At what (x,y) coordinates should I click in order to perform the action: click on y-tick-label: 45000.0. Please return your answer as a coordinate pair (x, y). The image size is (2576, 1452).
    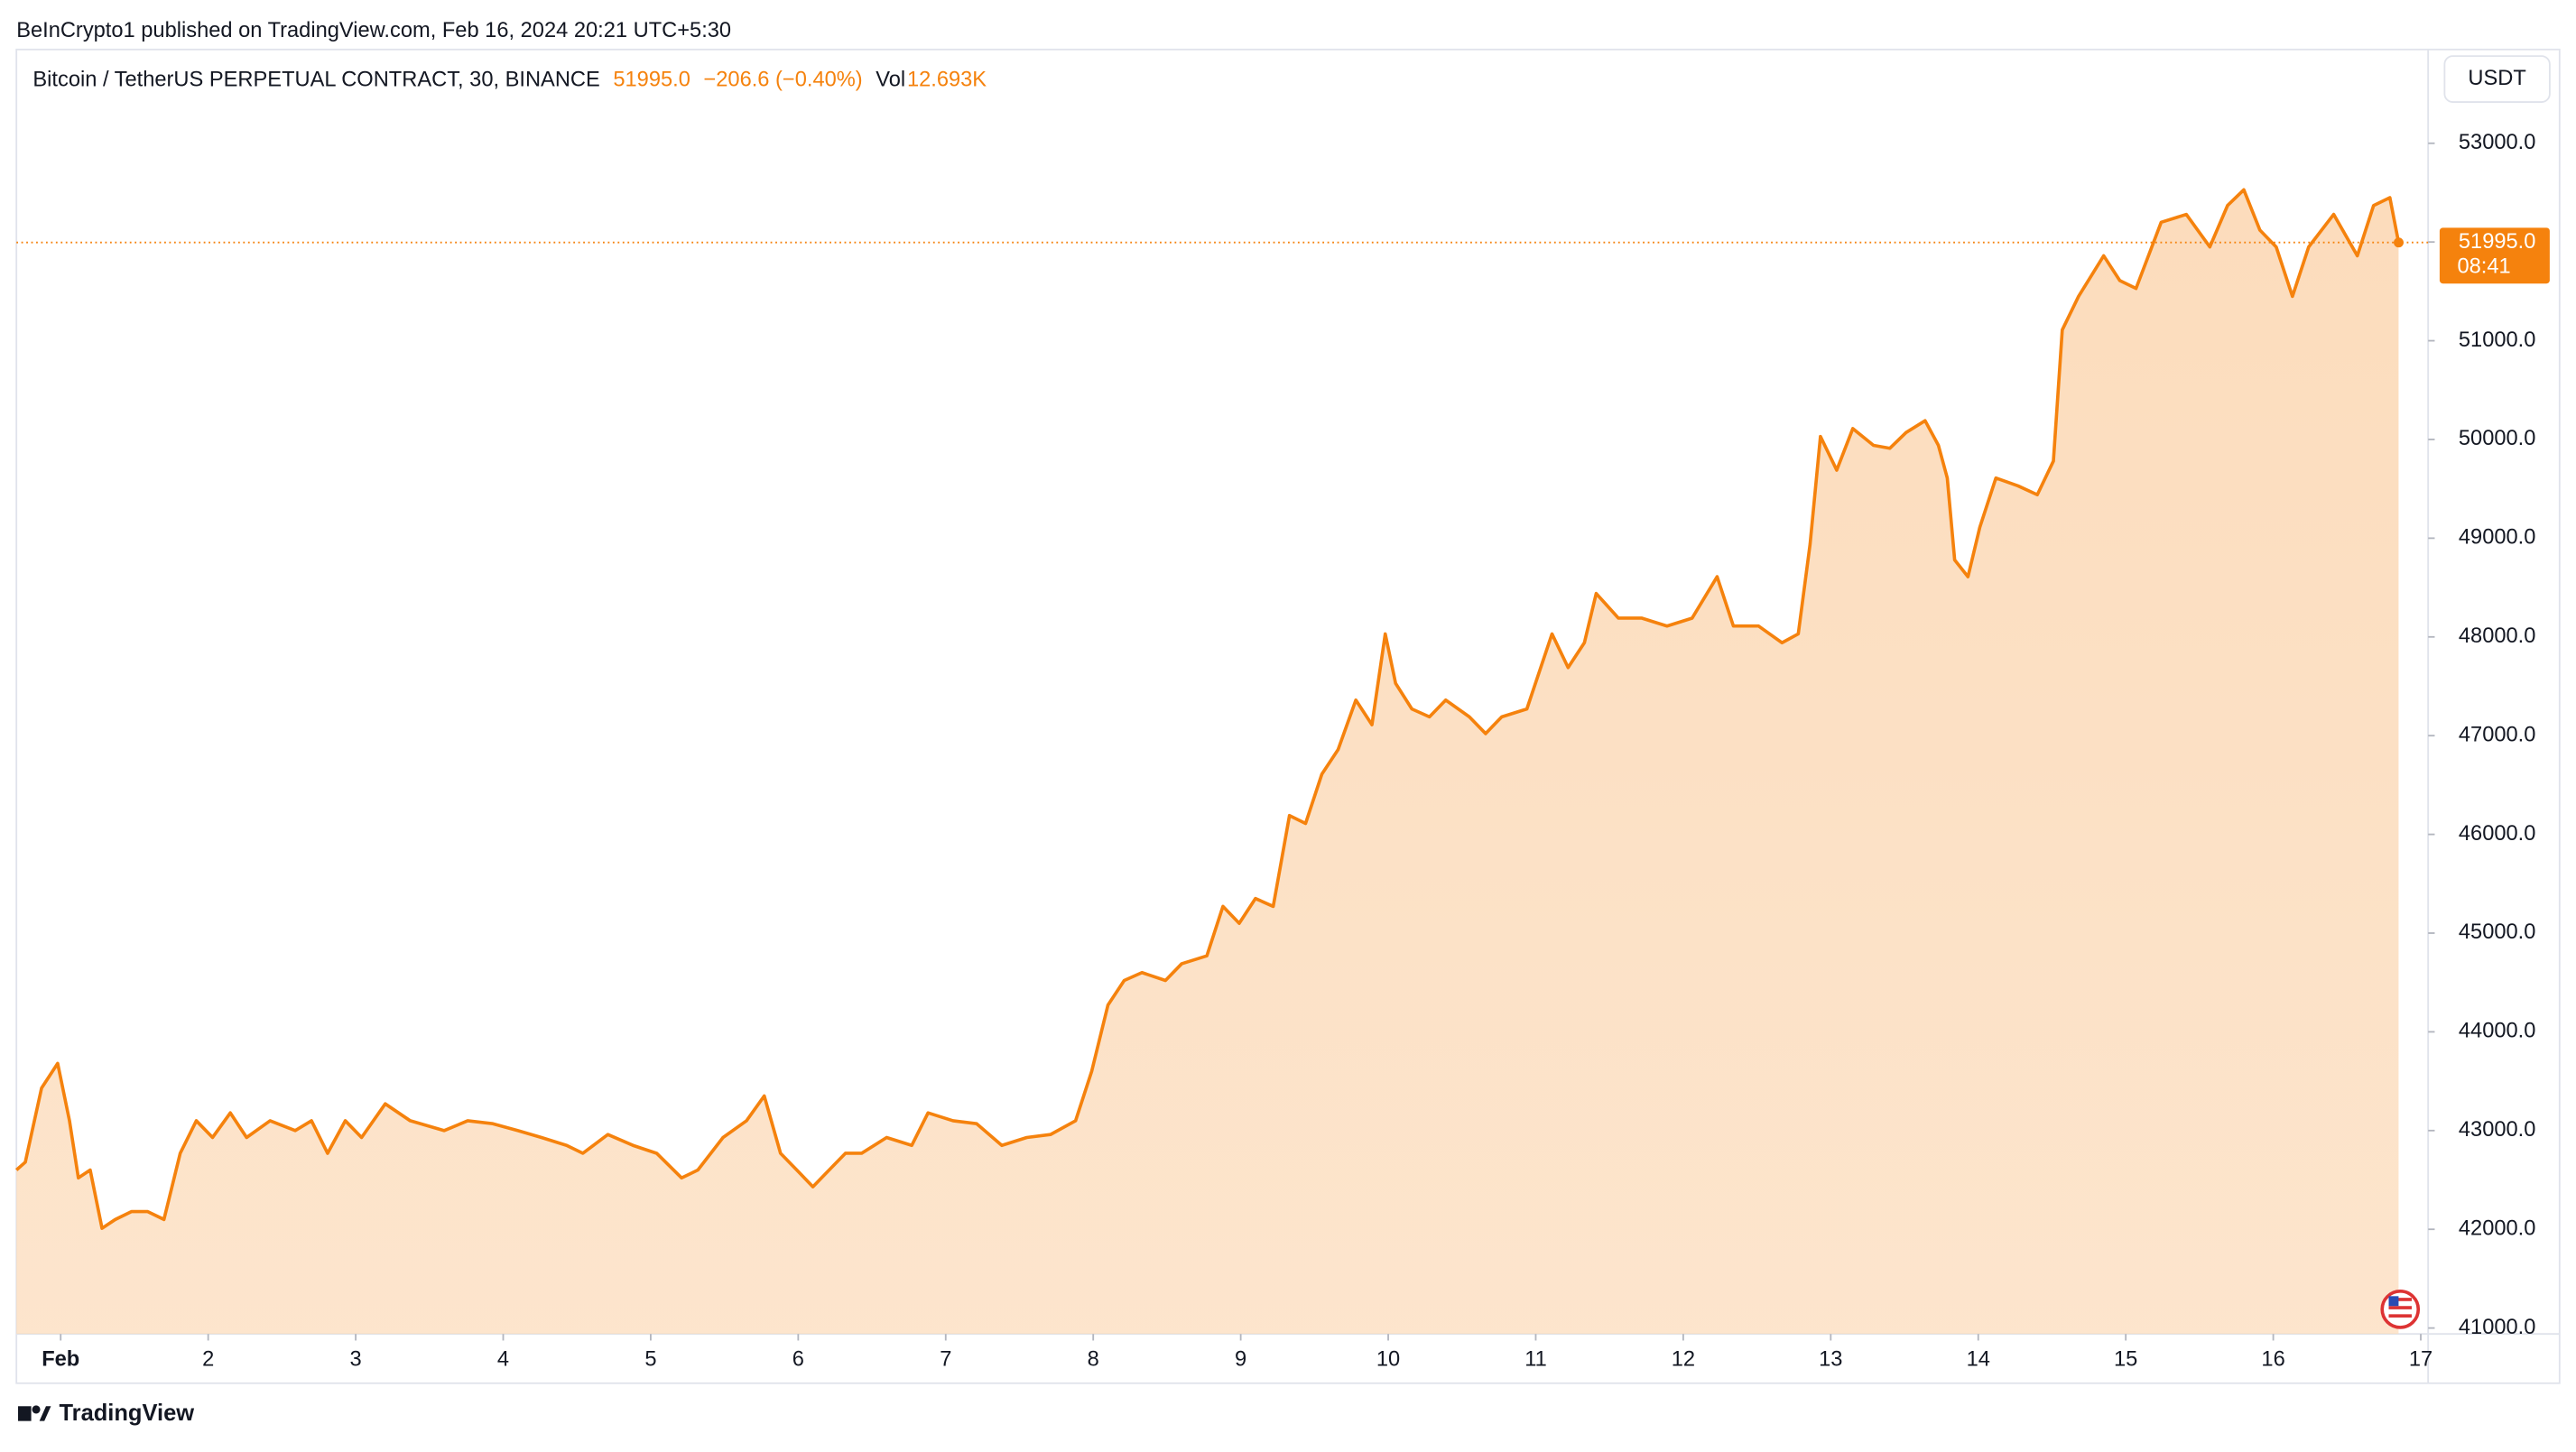
    Looking at the image, I should click on (2498, 932).